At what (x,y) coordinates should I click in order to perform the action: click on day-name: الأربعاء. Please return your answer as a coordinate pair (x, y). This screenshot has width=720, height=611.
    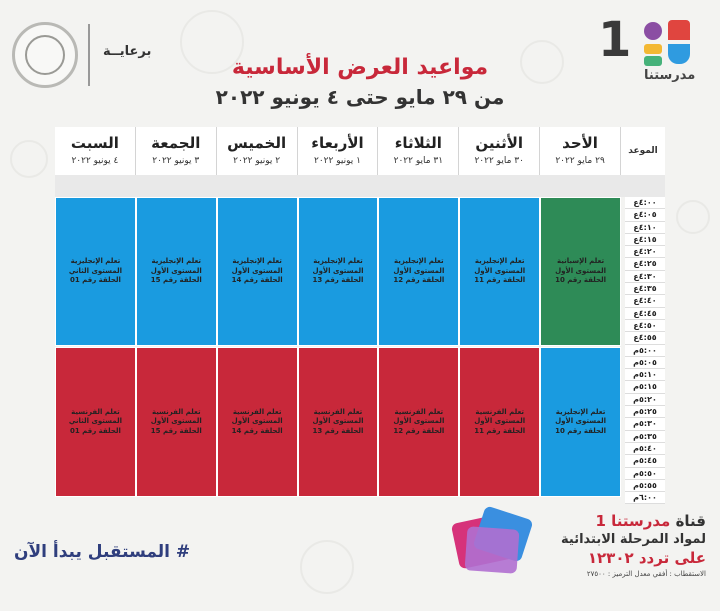
    Looking at the image, I should click on (337, 143).